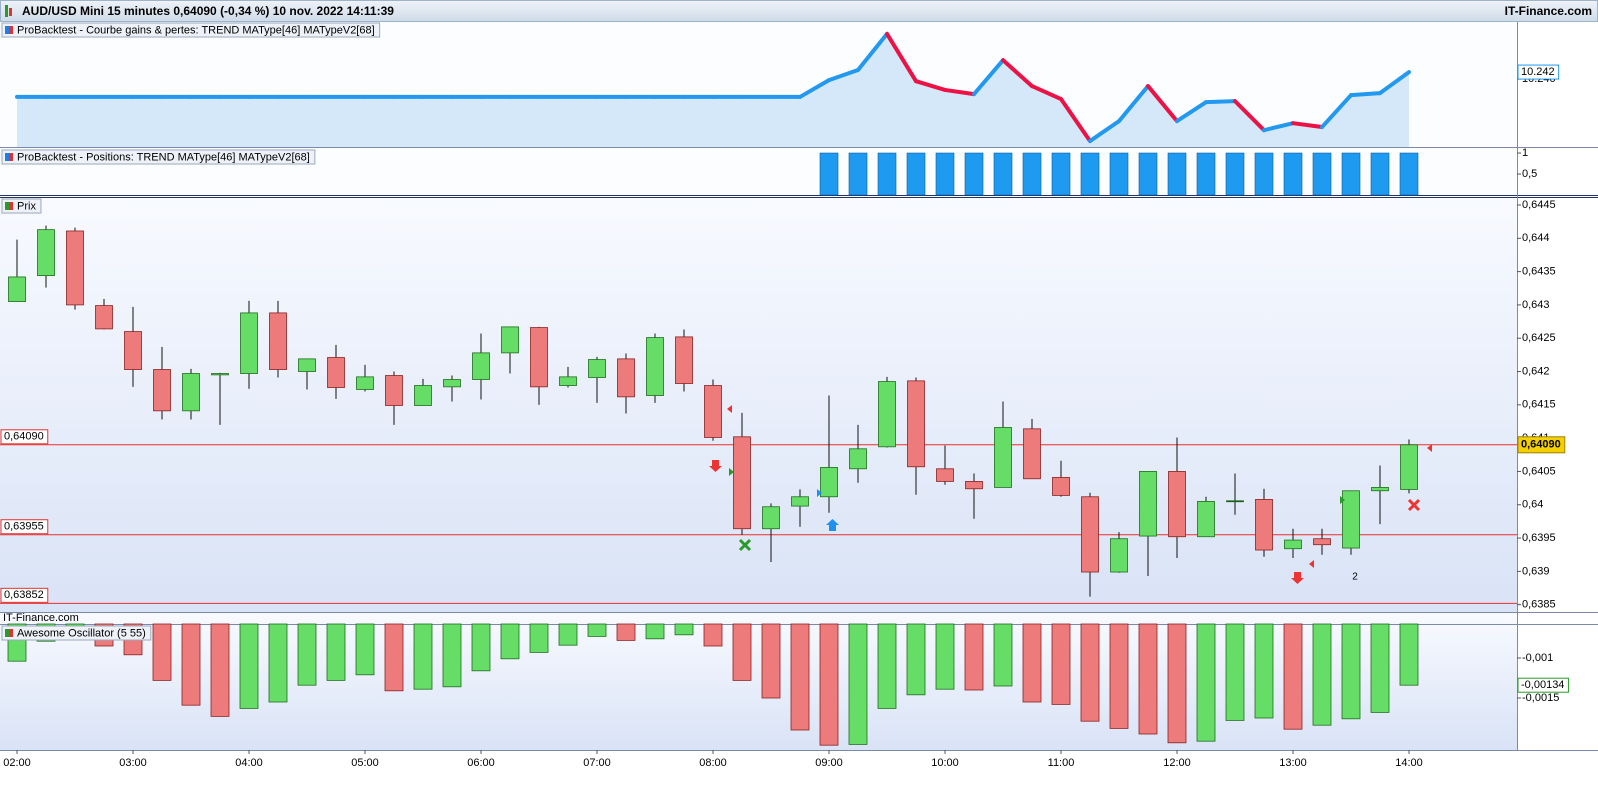 The height and width of the screenshot is (787, 1598). What do you see at coordinates (133, 763) in the screenshot?
I see `x-tick-label: 03:00` at bounding box center [133, 763].